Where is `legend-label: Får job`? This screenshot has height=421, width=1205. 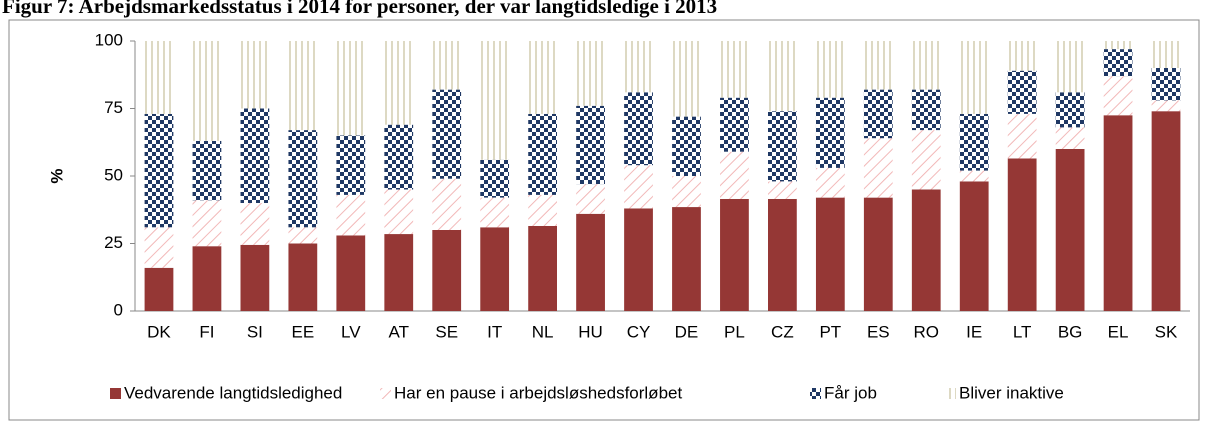
legend-label: Får job is located at coordinates (850, 392).